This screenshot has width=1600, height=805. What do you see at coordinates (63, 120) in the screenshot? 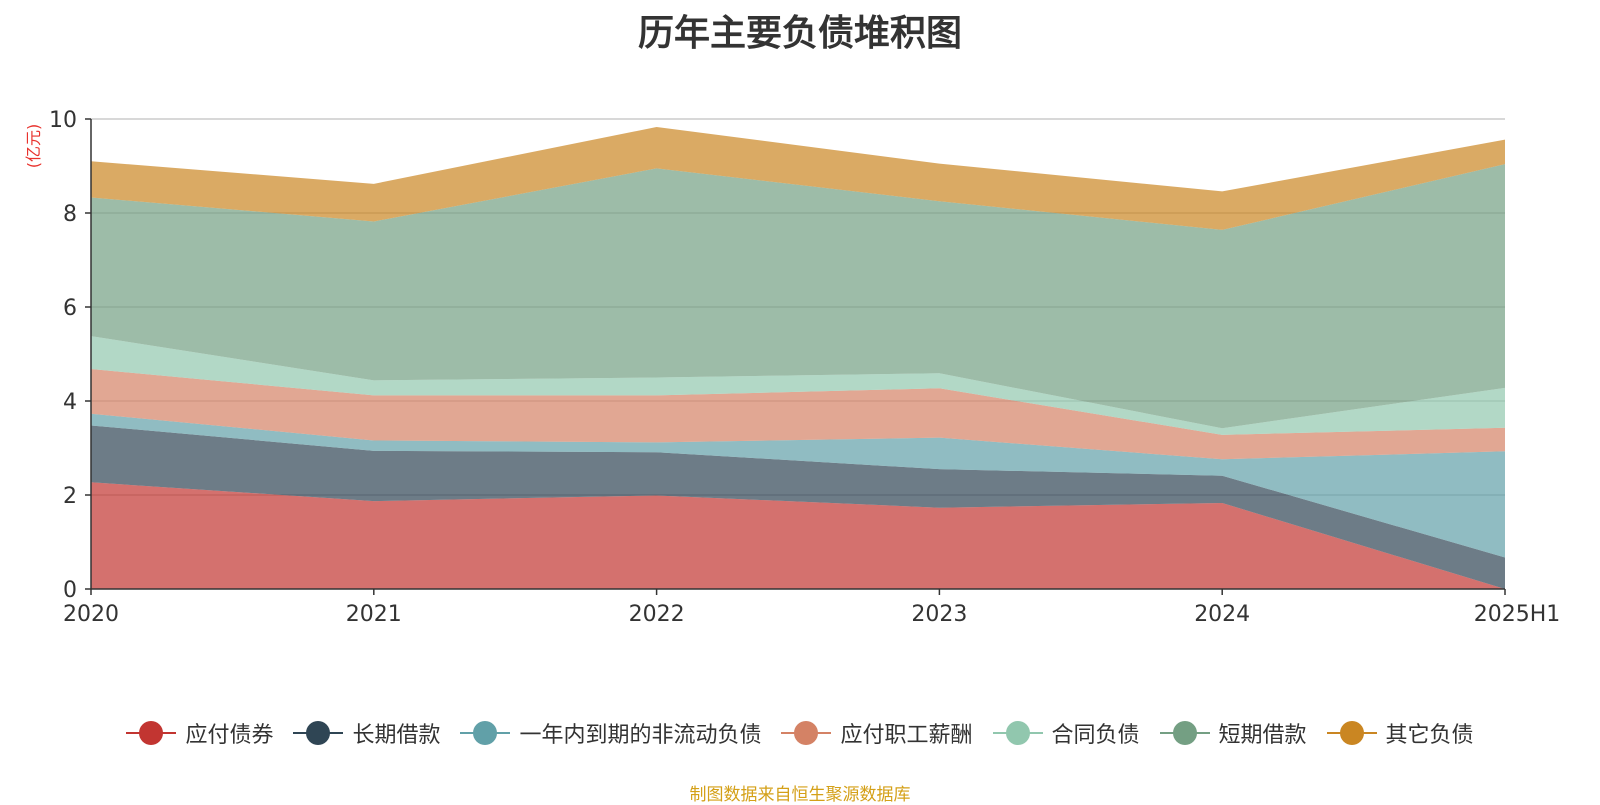
I see `y-tick-label-10: 10` at bounding box center [63, 120].